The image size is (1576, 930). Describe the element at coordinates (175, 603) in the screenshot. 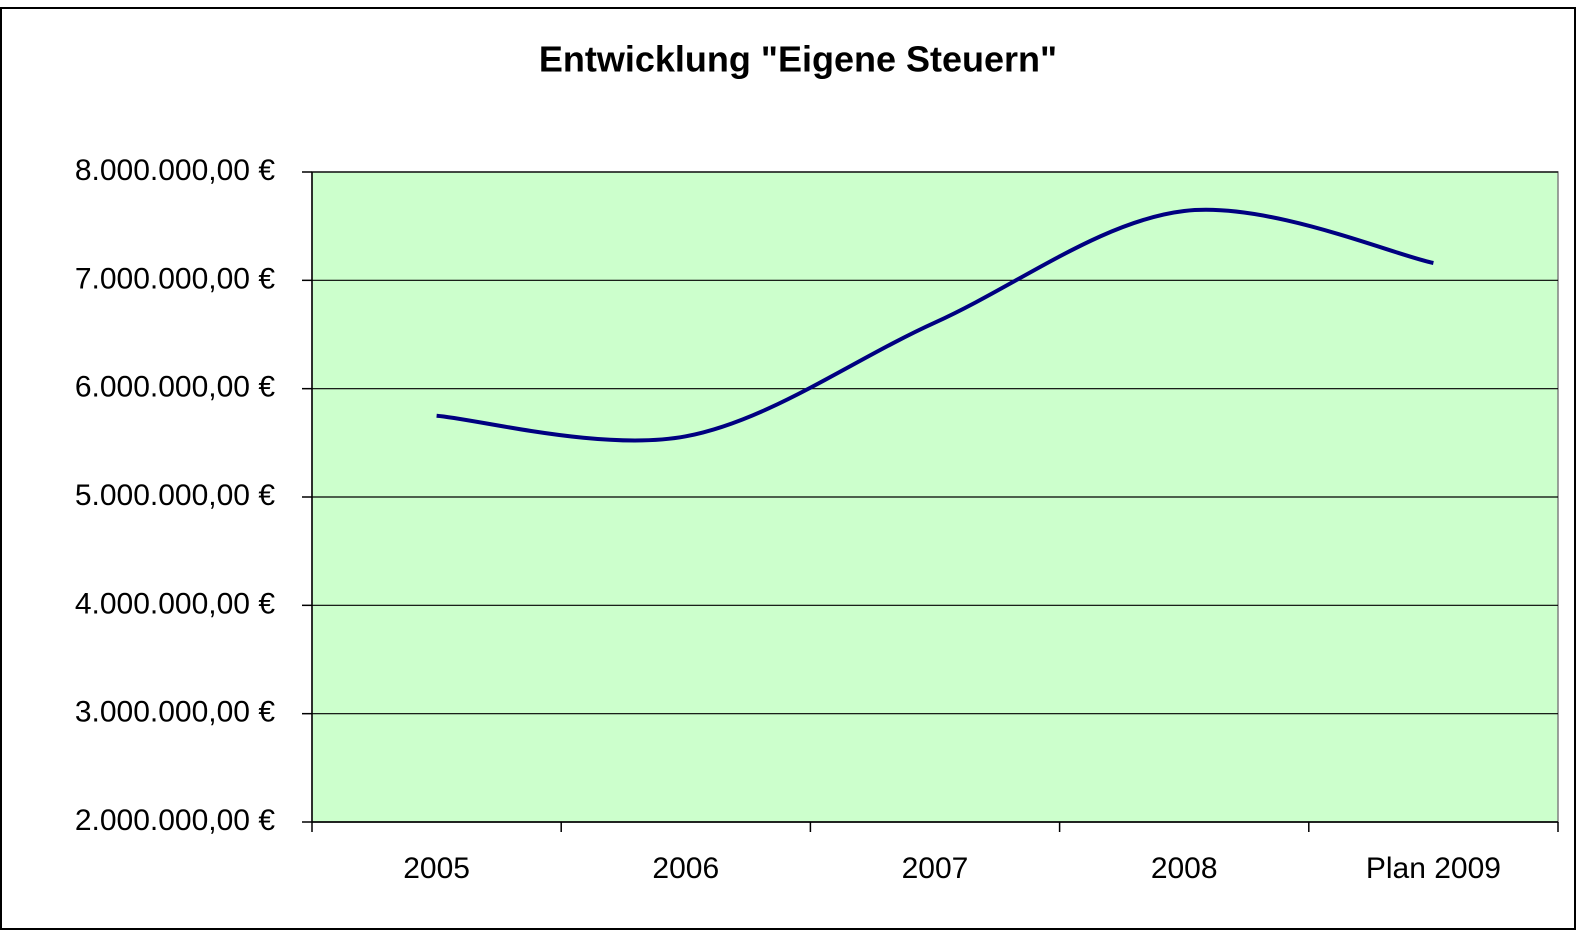

I see `y-tick-label: 4.000.000,00 €` at that location.